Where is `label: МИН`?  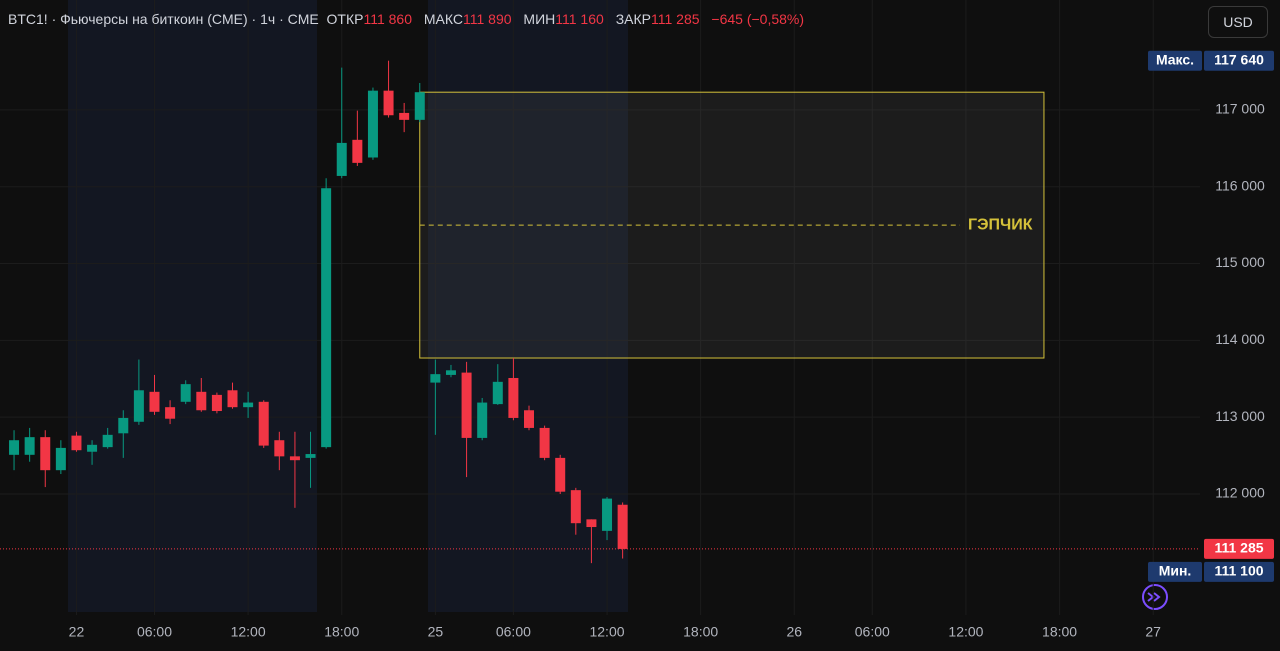
label: МИН is located at coordinates (539, 19).